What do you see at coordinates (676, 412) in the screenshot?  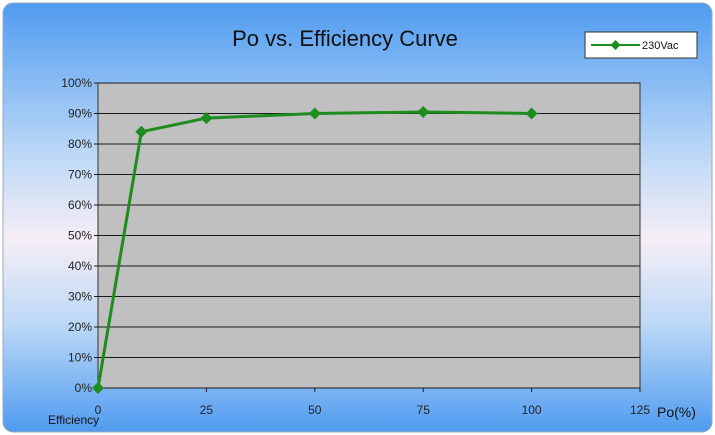 I see `x-axis-label: Po(%)` at bounding box center [676, 412].